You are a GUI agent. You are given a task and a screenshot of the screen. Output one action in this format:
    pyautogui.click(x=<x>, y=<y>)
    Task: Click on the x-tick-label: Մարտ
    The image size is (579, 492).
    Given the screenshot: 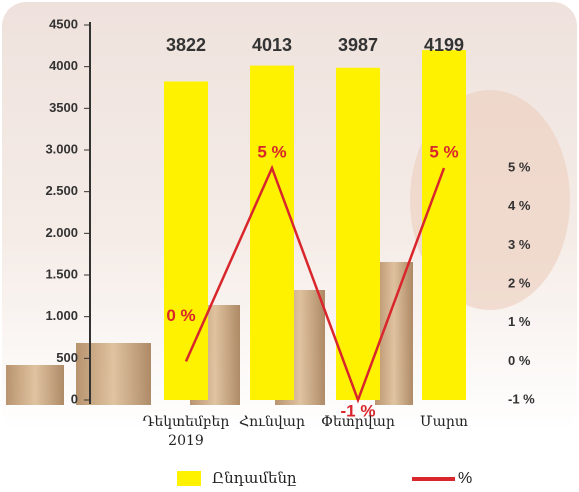 What is the action you would take?
    pyautogui.click(x=444, y=422)
    